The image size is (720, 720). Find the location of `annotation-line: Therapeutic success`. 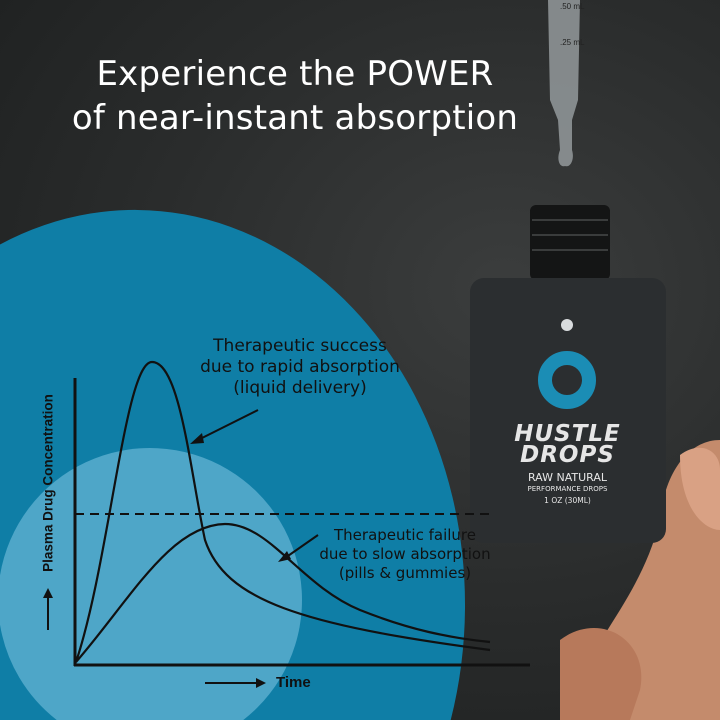

annotation-line: Therapeutic success is located at coordinates (300, 346).